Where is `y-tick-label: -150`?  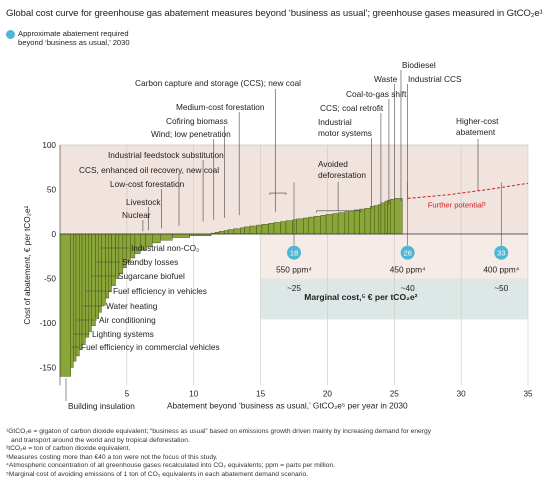
y-tick-label: -150 is located at coordinates (48, 368).